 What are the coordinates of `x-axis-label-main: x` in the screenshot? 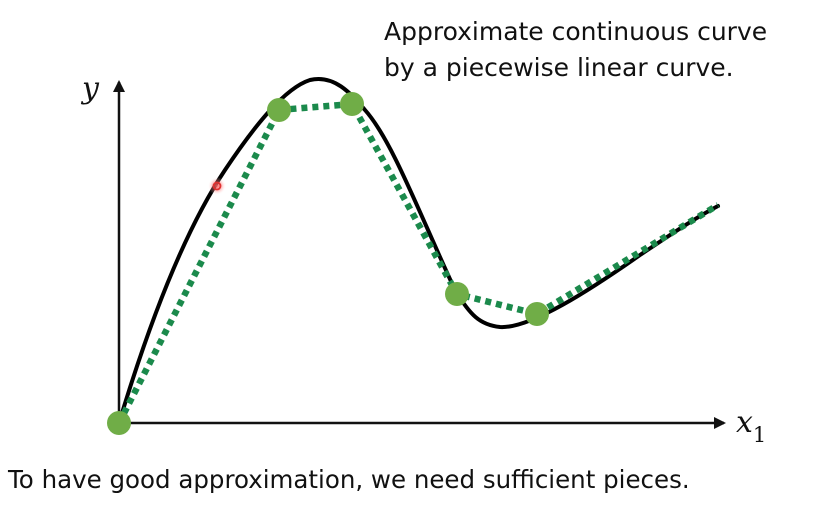 It's located at (744, 422).